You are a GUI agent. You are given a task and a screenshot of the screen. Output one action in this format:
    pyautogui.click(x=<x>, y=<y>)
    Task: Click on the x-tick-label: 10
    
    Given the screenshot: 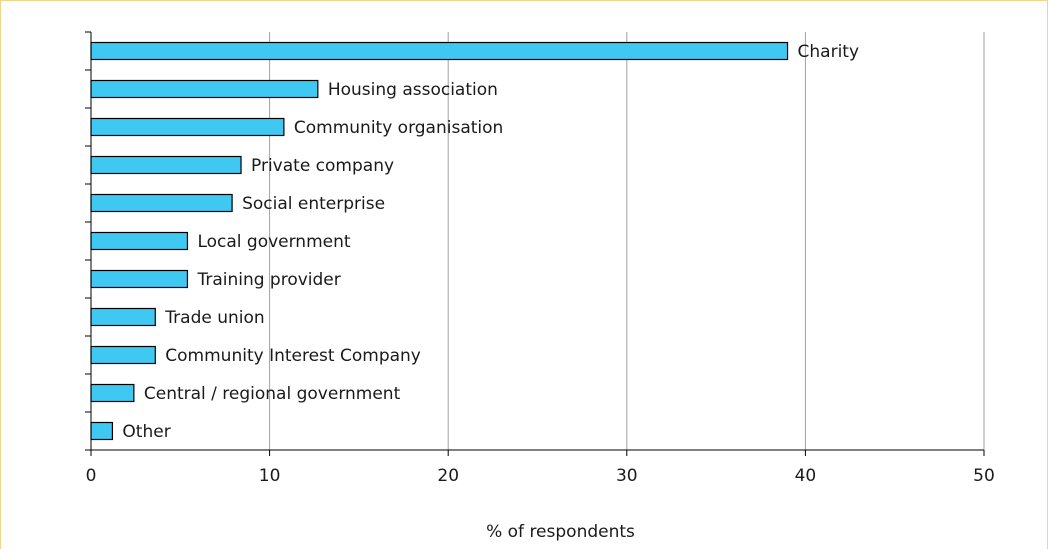 What is the action you would take?
    pyautogui.click(x=270, y=476)
    